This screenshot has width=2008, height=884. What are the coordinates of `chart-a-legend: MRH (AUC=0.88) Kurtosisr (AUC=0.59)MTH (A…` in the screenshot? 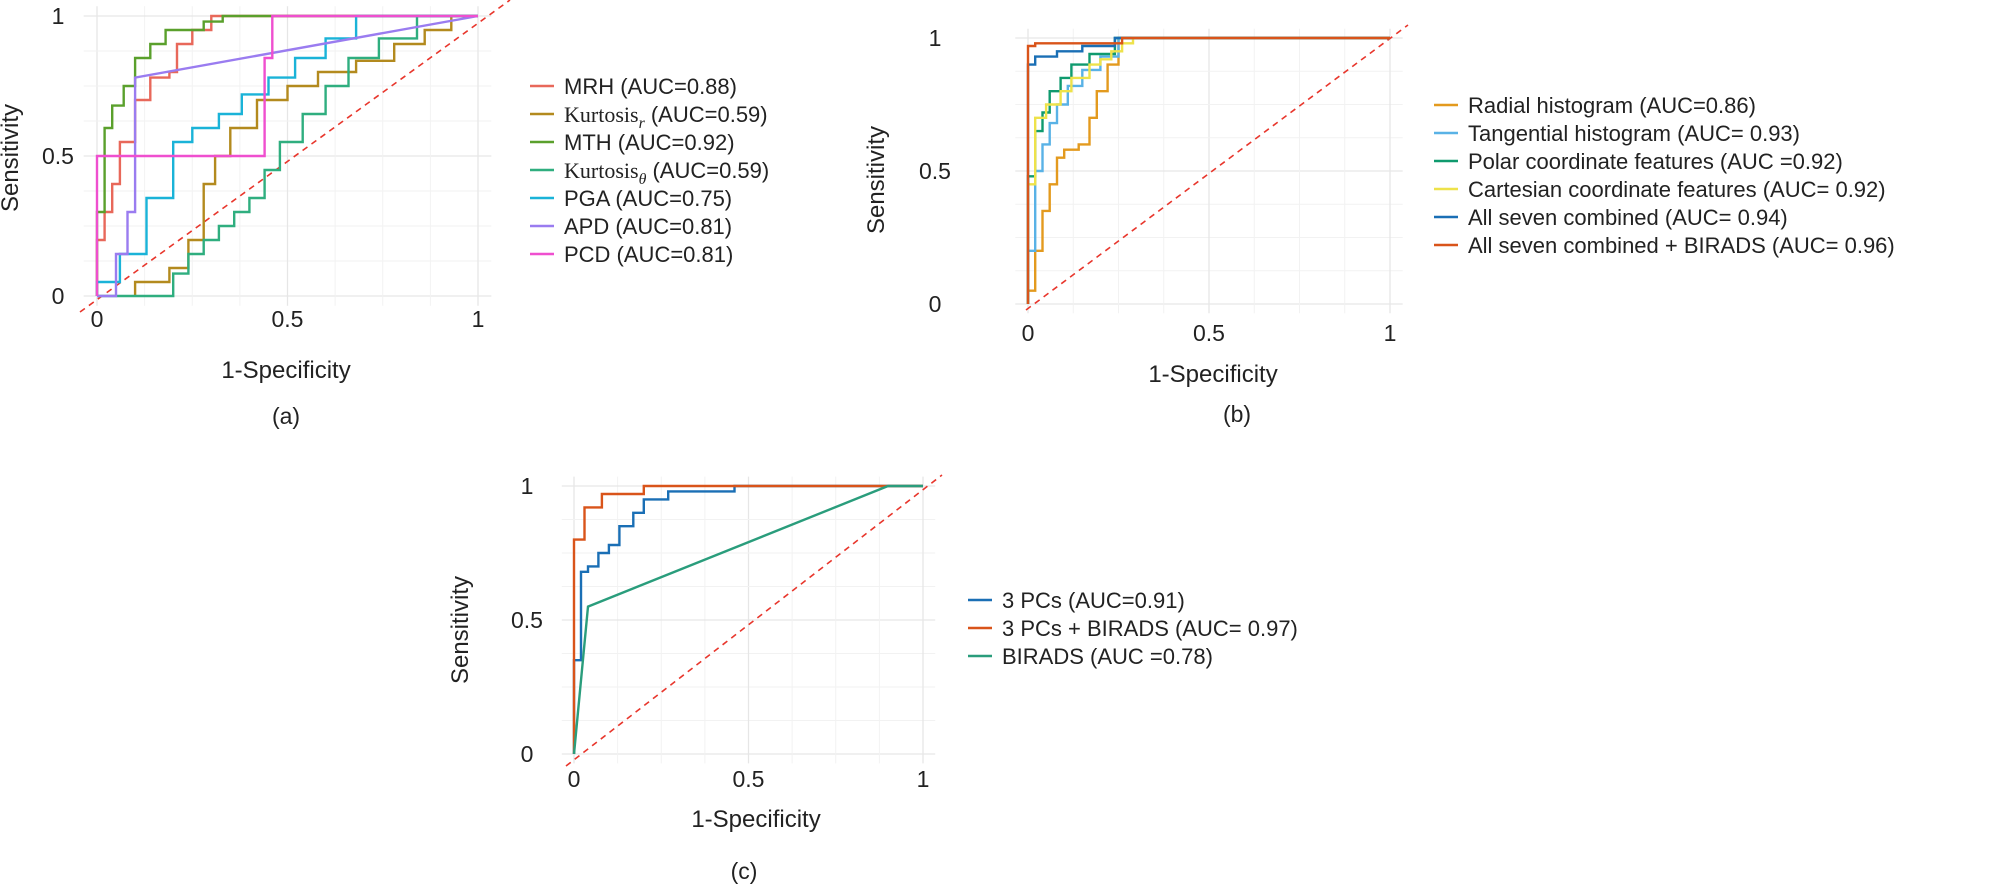 It's located at (649, 170).